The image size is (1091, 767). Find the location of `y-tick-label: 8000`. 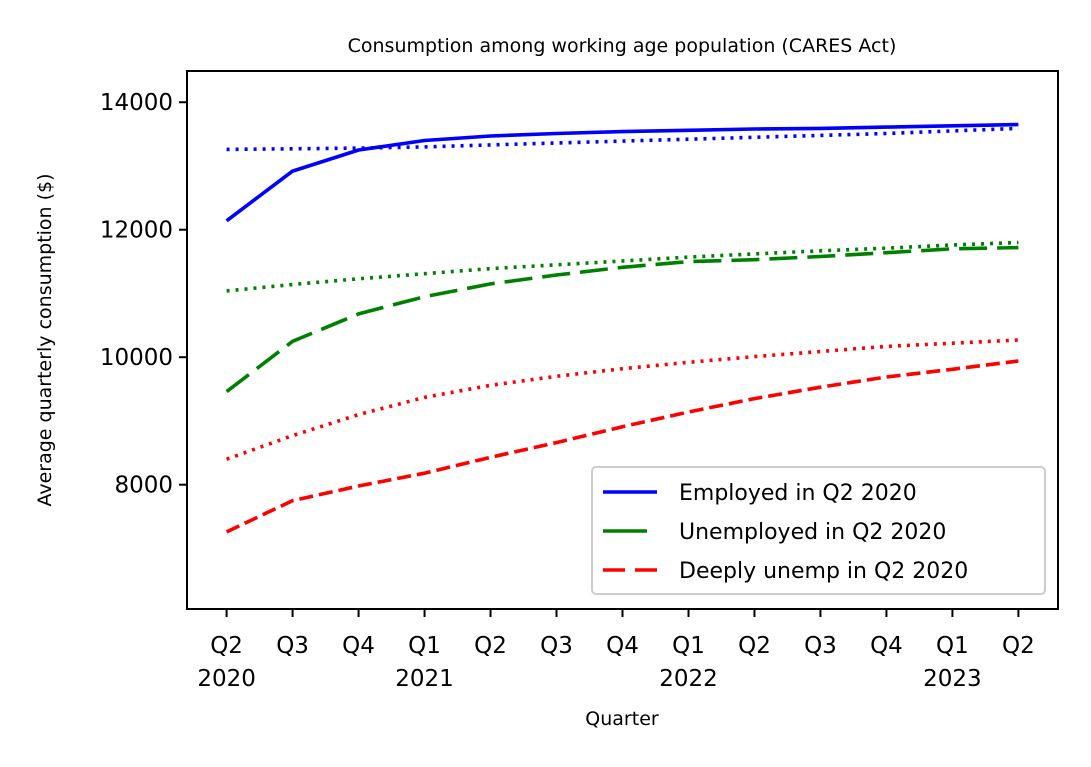

y-tick-label: 8000 is located at coordinates (143, 486).